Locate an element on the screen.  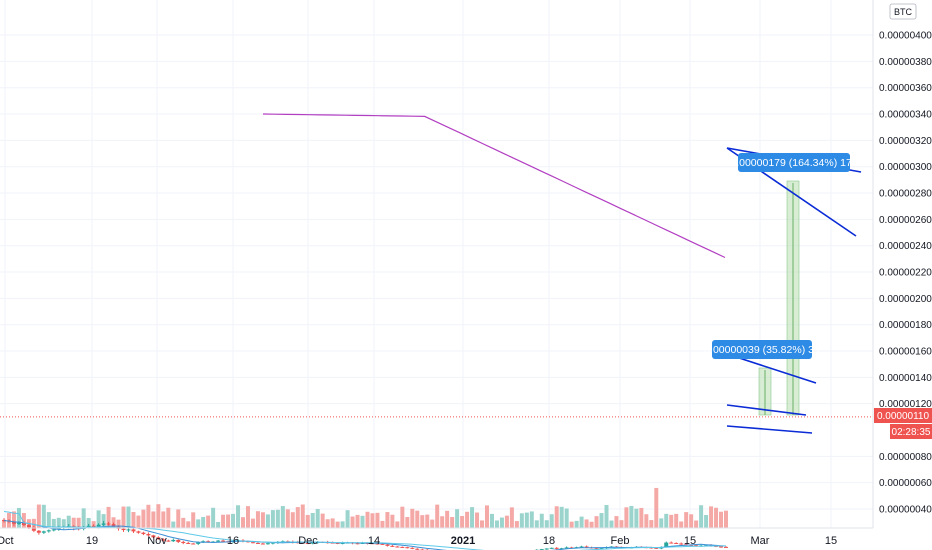
trendline-flag-top is located at coordinates (766, 410).